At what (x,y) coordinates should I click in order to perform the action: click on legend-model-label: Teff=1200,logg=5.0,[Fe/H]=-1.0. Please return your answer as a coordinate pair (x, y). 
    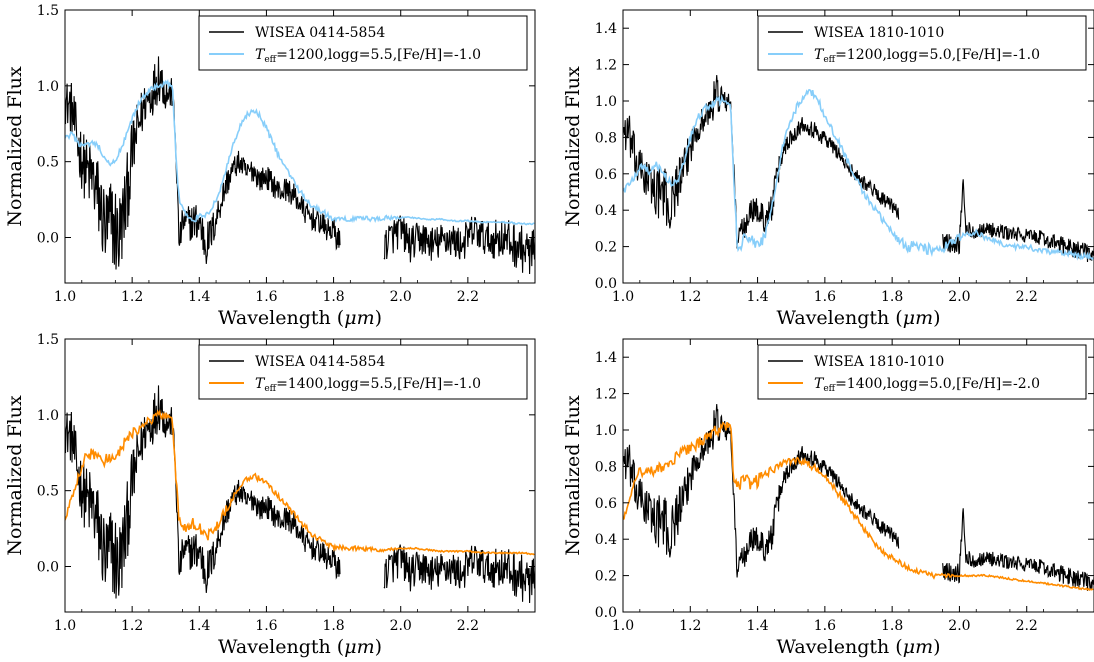
    Looking at the image, I should click on (927, 56).